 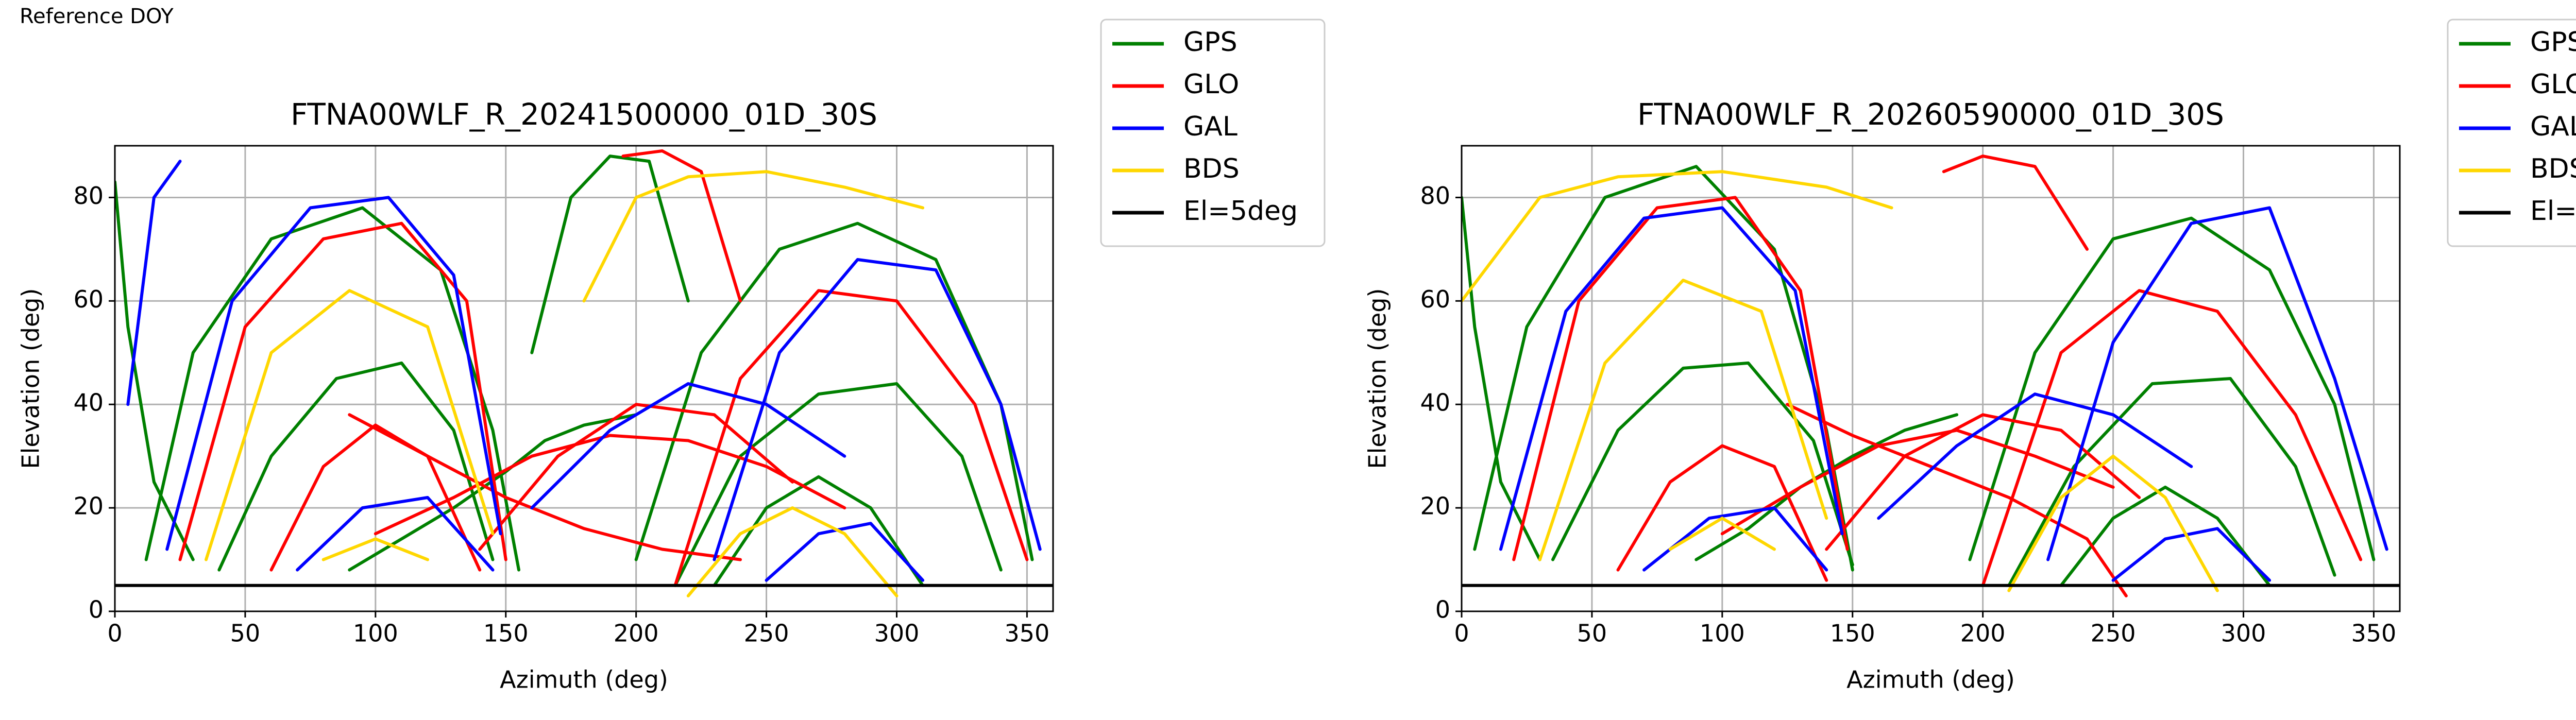 What do you see at coordinates (584, 114) in the screenshot?
I see `chart-title: FTNA00WLF_R_20241500000_01D_30S` at bounding box center [584, 114].